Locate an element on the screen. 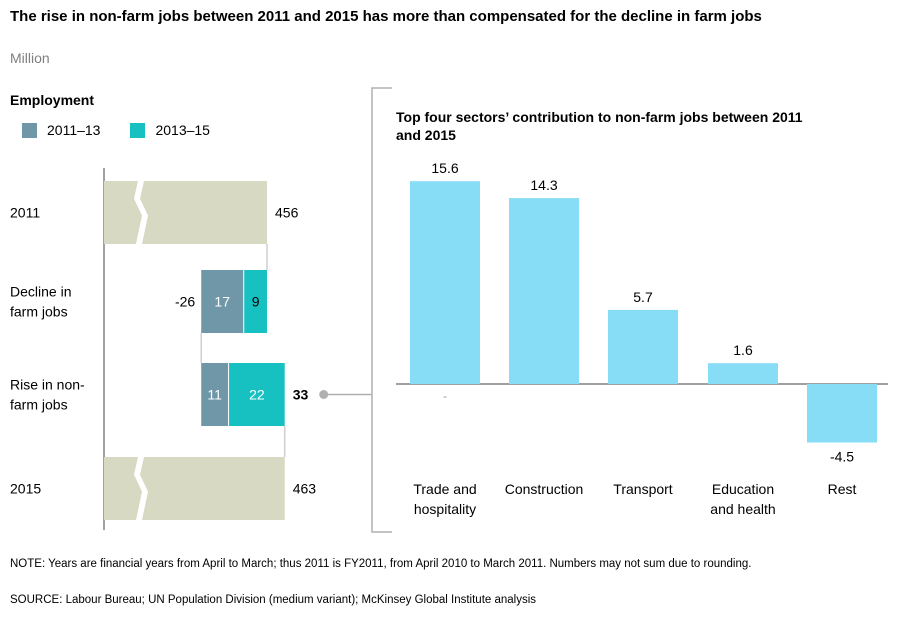 The width and height of the screenshot is (906, 617). base-bar-segment-2011-b is located at coordinates (203, 212).